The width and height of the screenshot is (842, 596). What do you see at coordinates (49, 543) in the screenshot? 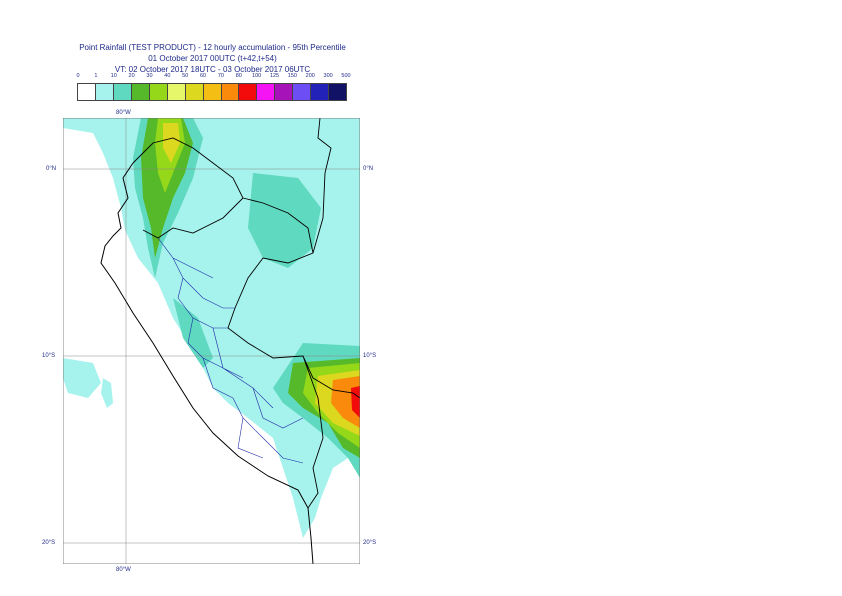
I see `lat-label-left-20s: 20°S` at bounding box center [49, 543].